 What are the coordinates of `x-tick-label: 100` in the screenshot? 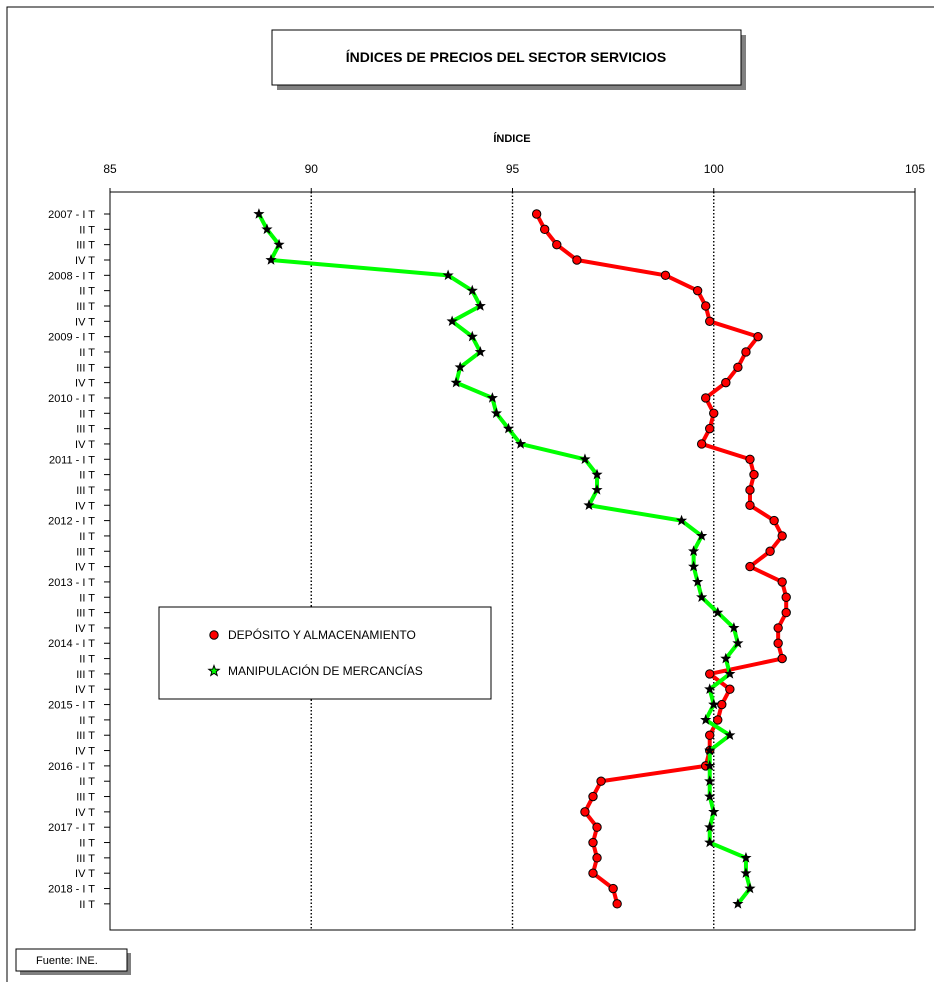 It's located at (714, 169).